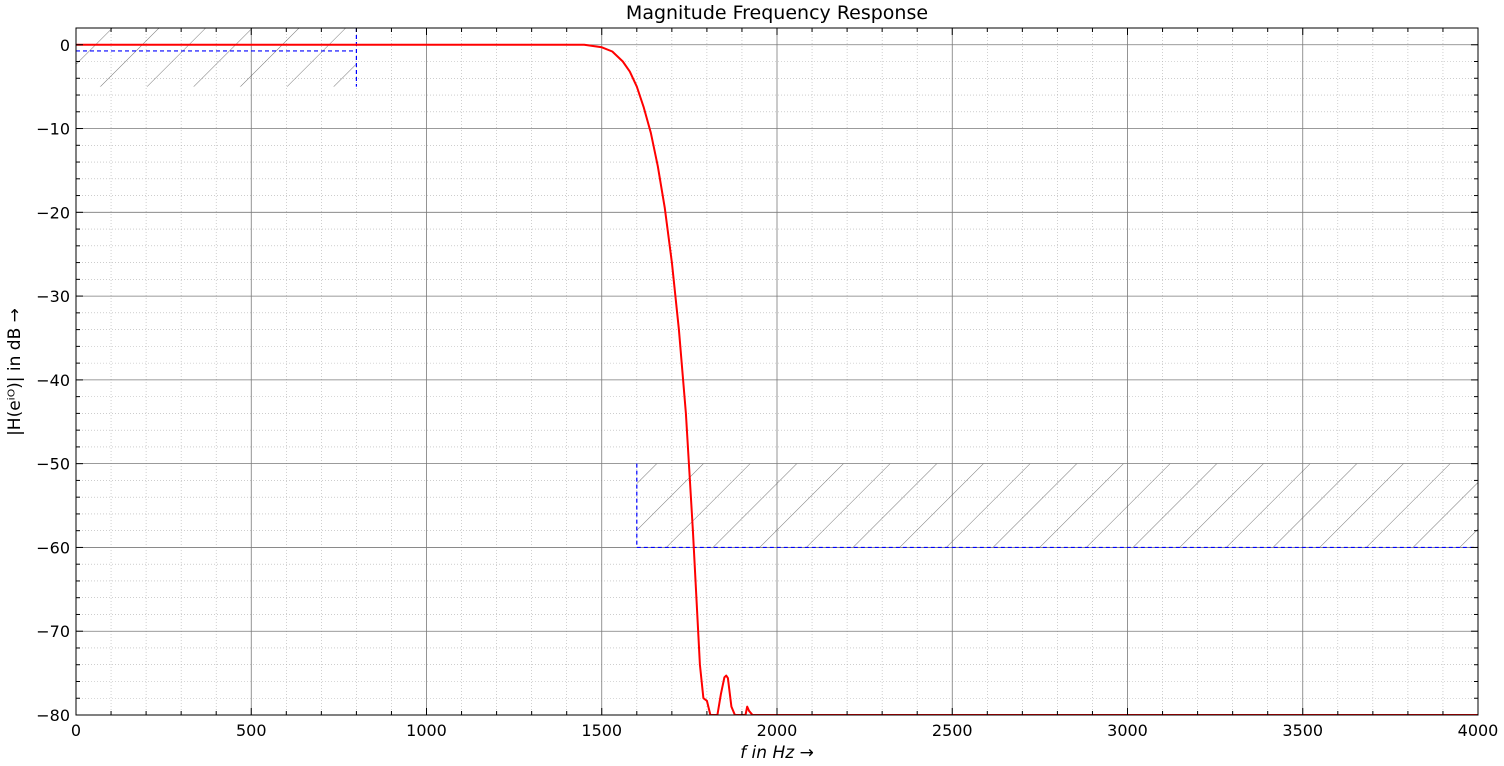 The width and height of the screenshot is (1504, 766). I want to click on y-tick-label: −60, so click(53, 547).